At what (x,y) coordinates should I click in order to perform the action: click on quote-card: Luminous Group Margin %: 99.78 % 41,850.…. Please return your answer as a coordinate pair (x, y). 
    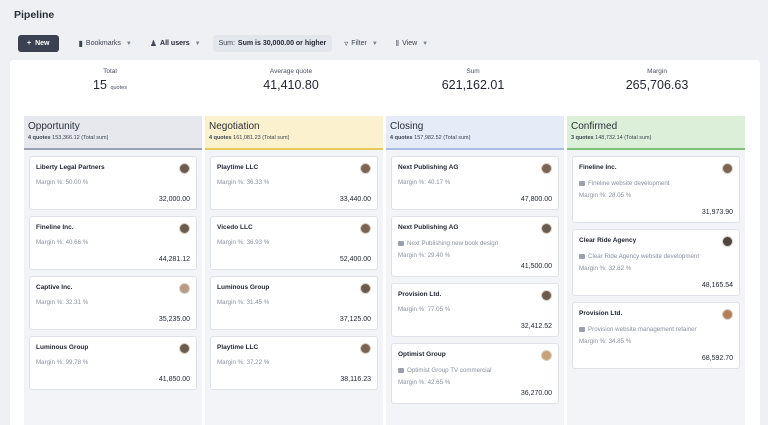
    Looking at the image, I should click on (113, 363).